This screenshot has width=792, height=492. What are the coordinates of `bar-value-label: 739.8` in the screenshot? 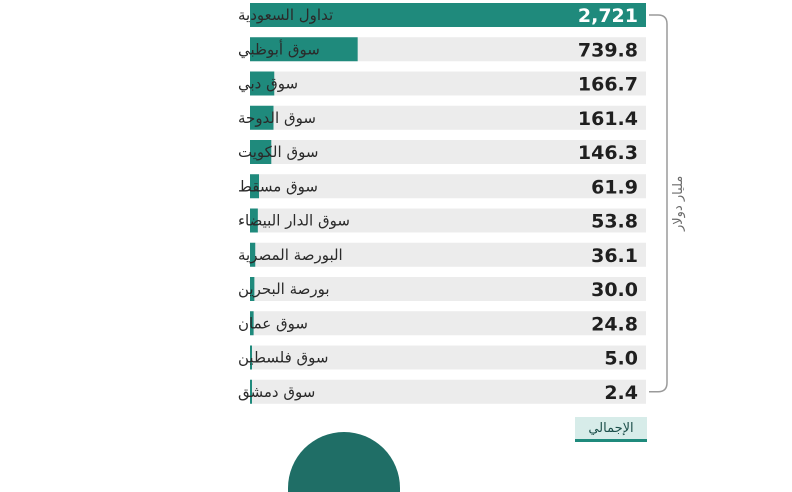 It's located at (608, 50).